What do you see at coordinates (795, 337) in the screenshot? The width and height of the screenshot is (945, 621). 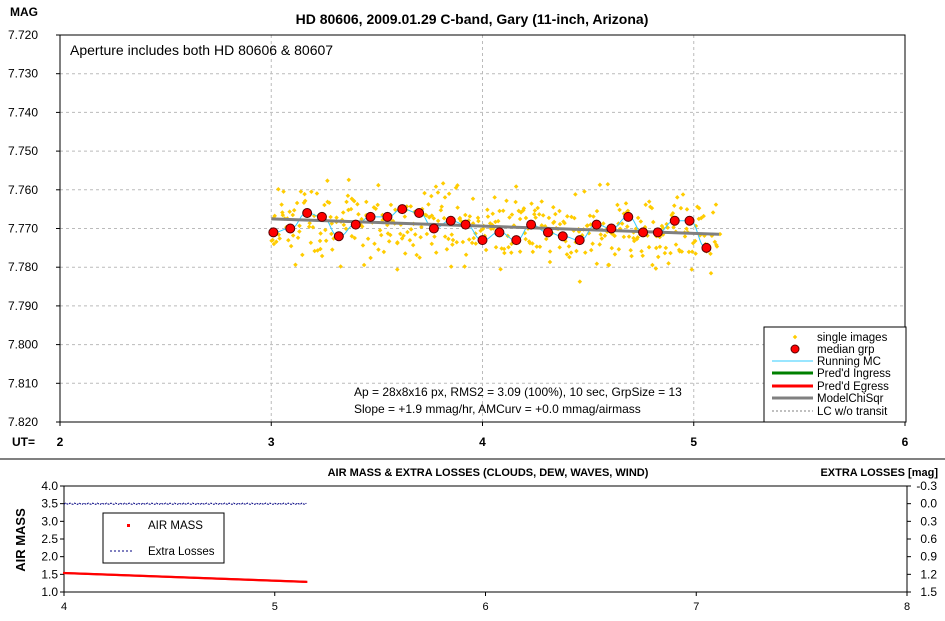 I see `legend-symbol-single-images` at bounding box center [795, 337].